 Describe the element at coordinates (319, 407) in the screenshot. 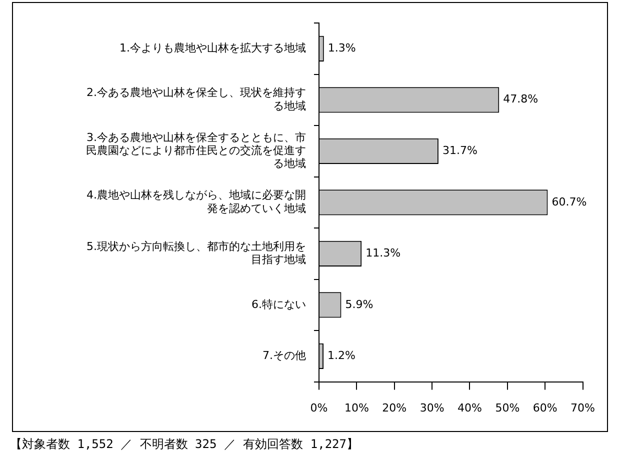

I see `x-tick-label: 0%` at that location.